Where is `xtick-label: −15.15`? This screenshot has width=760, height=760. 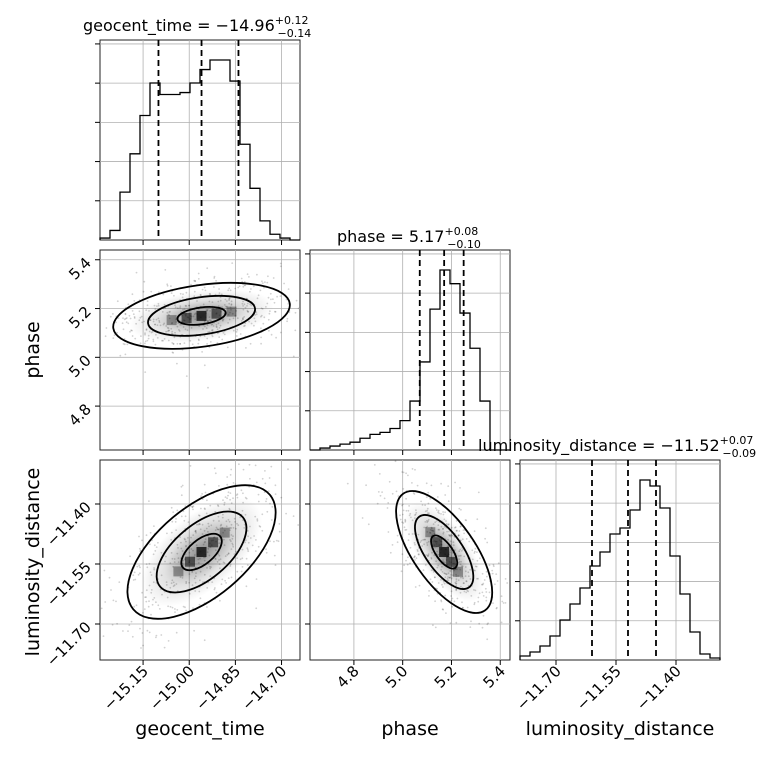 xtick-label: −15.15 is located at coordinates (126, 688).